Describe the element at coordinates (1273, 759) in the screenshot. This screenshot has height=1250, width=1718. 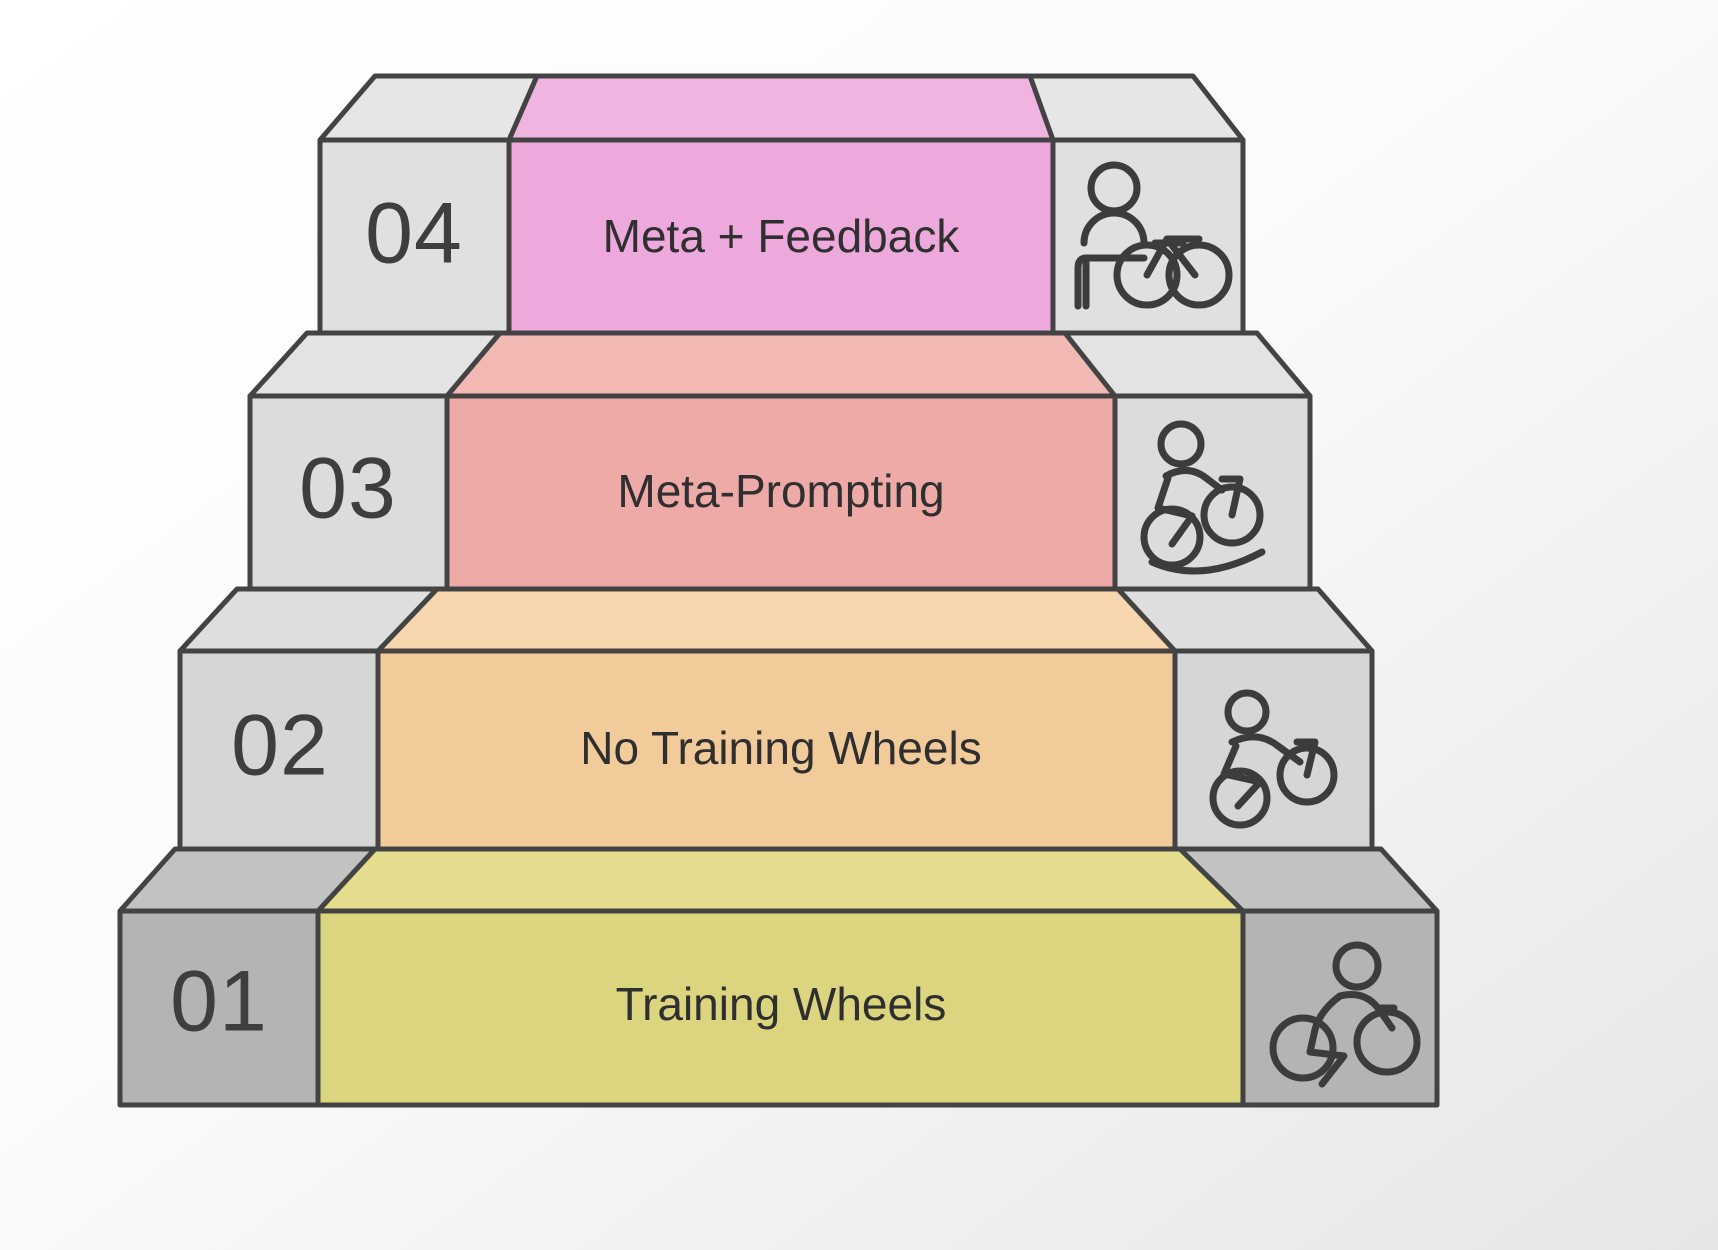
I see `cyclist-leaning-icon` at that location.